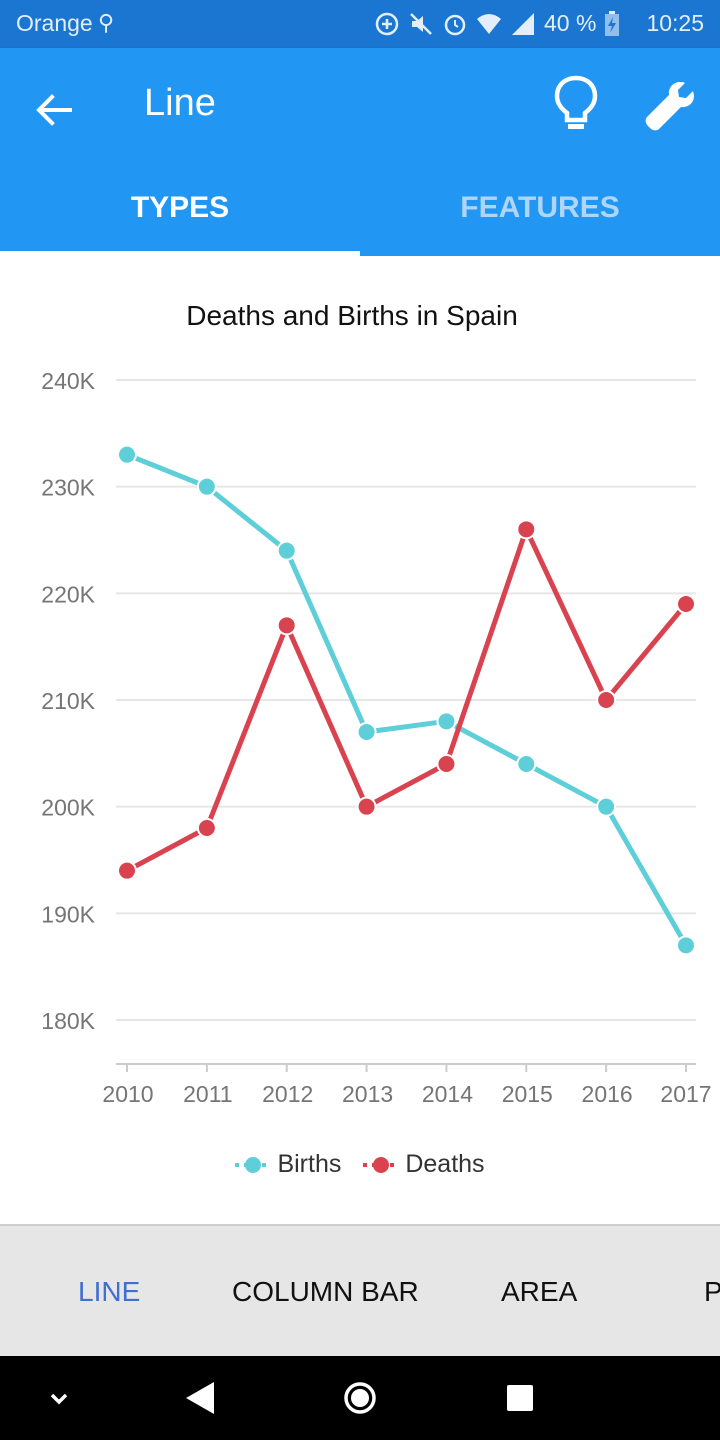 The width and height of the screenshot is (720, 1440). I want to click on back-arrow-icon, so click(54, 110).